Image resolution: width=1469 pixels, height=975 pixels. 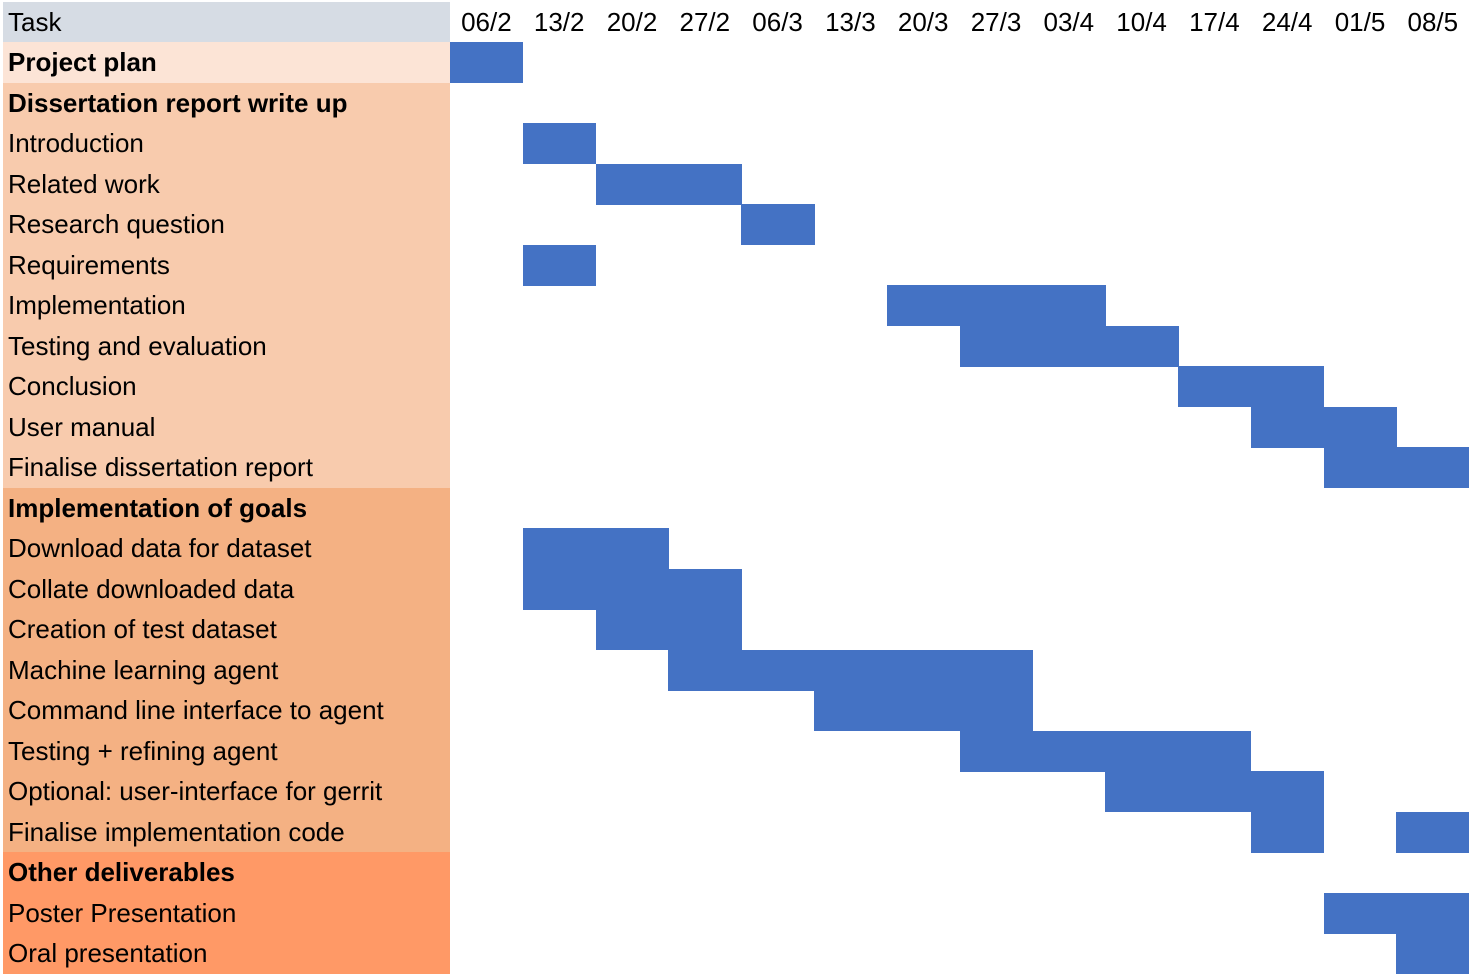 What do you see at coordinates (226, 548) in the screenshot?
I see `task-label-12: Download data for dataset` at bounding box center [226, 548].